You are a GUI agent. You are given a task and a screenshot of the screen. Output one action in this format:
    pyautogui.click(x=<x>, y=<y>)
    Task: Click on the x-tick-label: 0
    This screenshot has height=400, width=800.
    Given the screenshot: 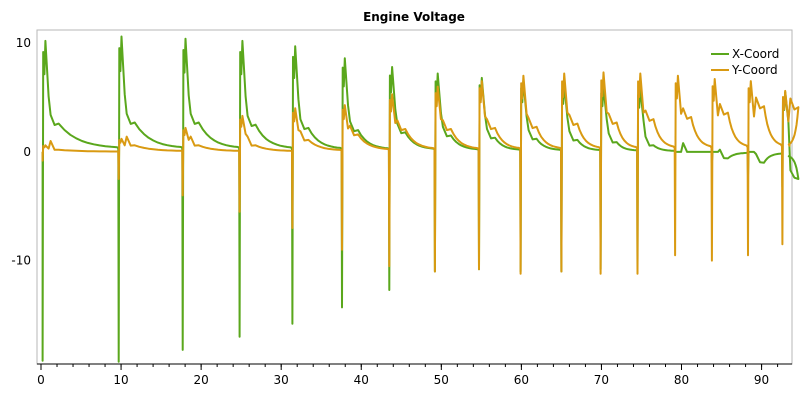 What is the action you would take?
    pyautogui.click(x=41, y=380)
    